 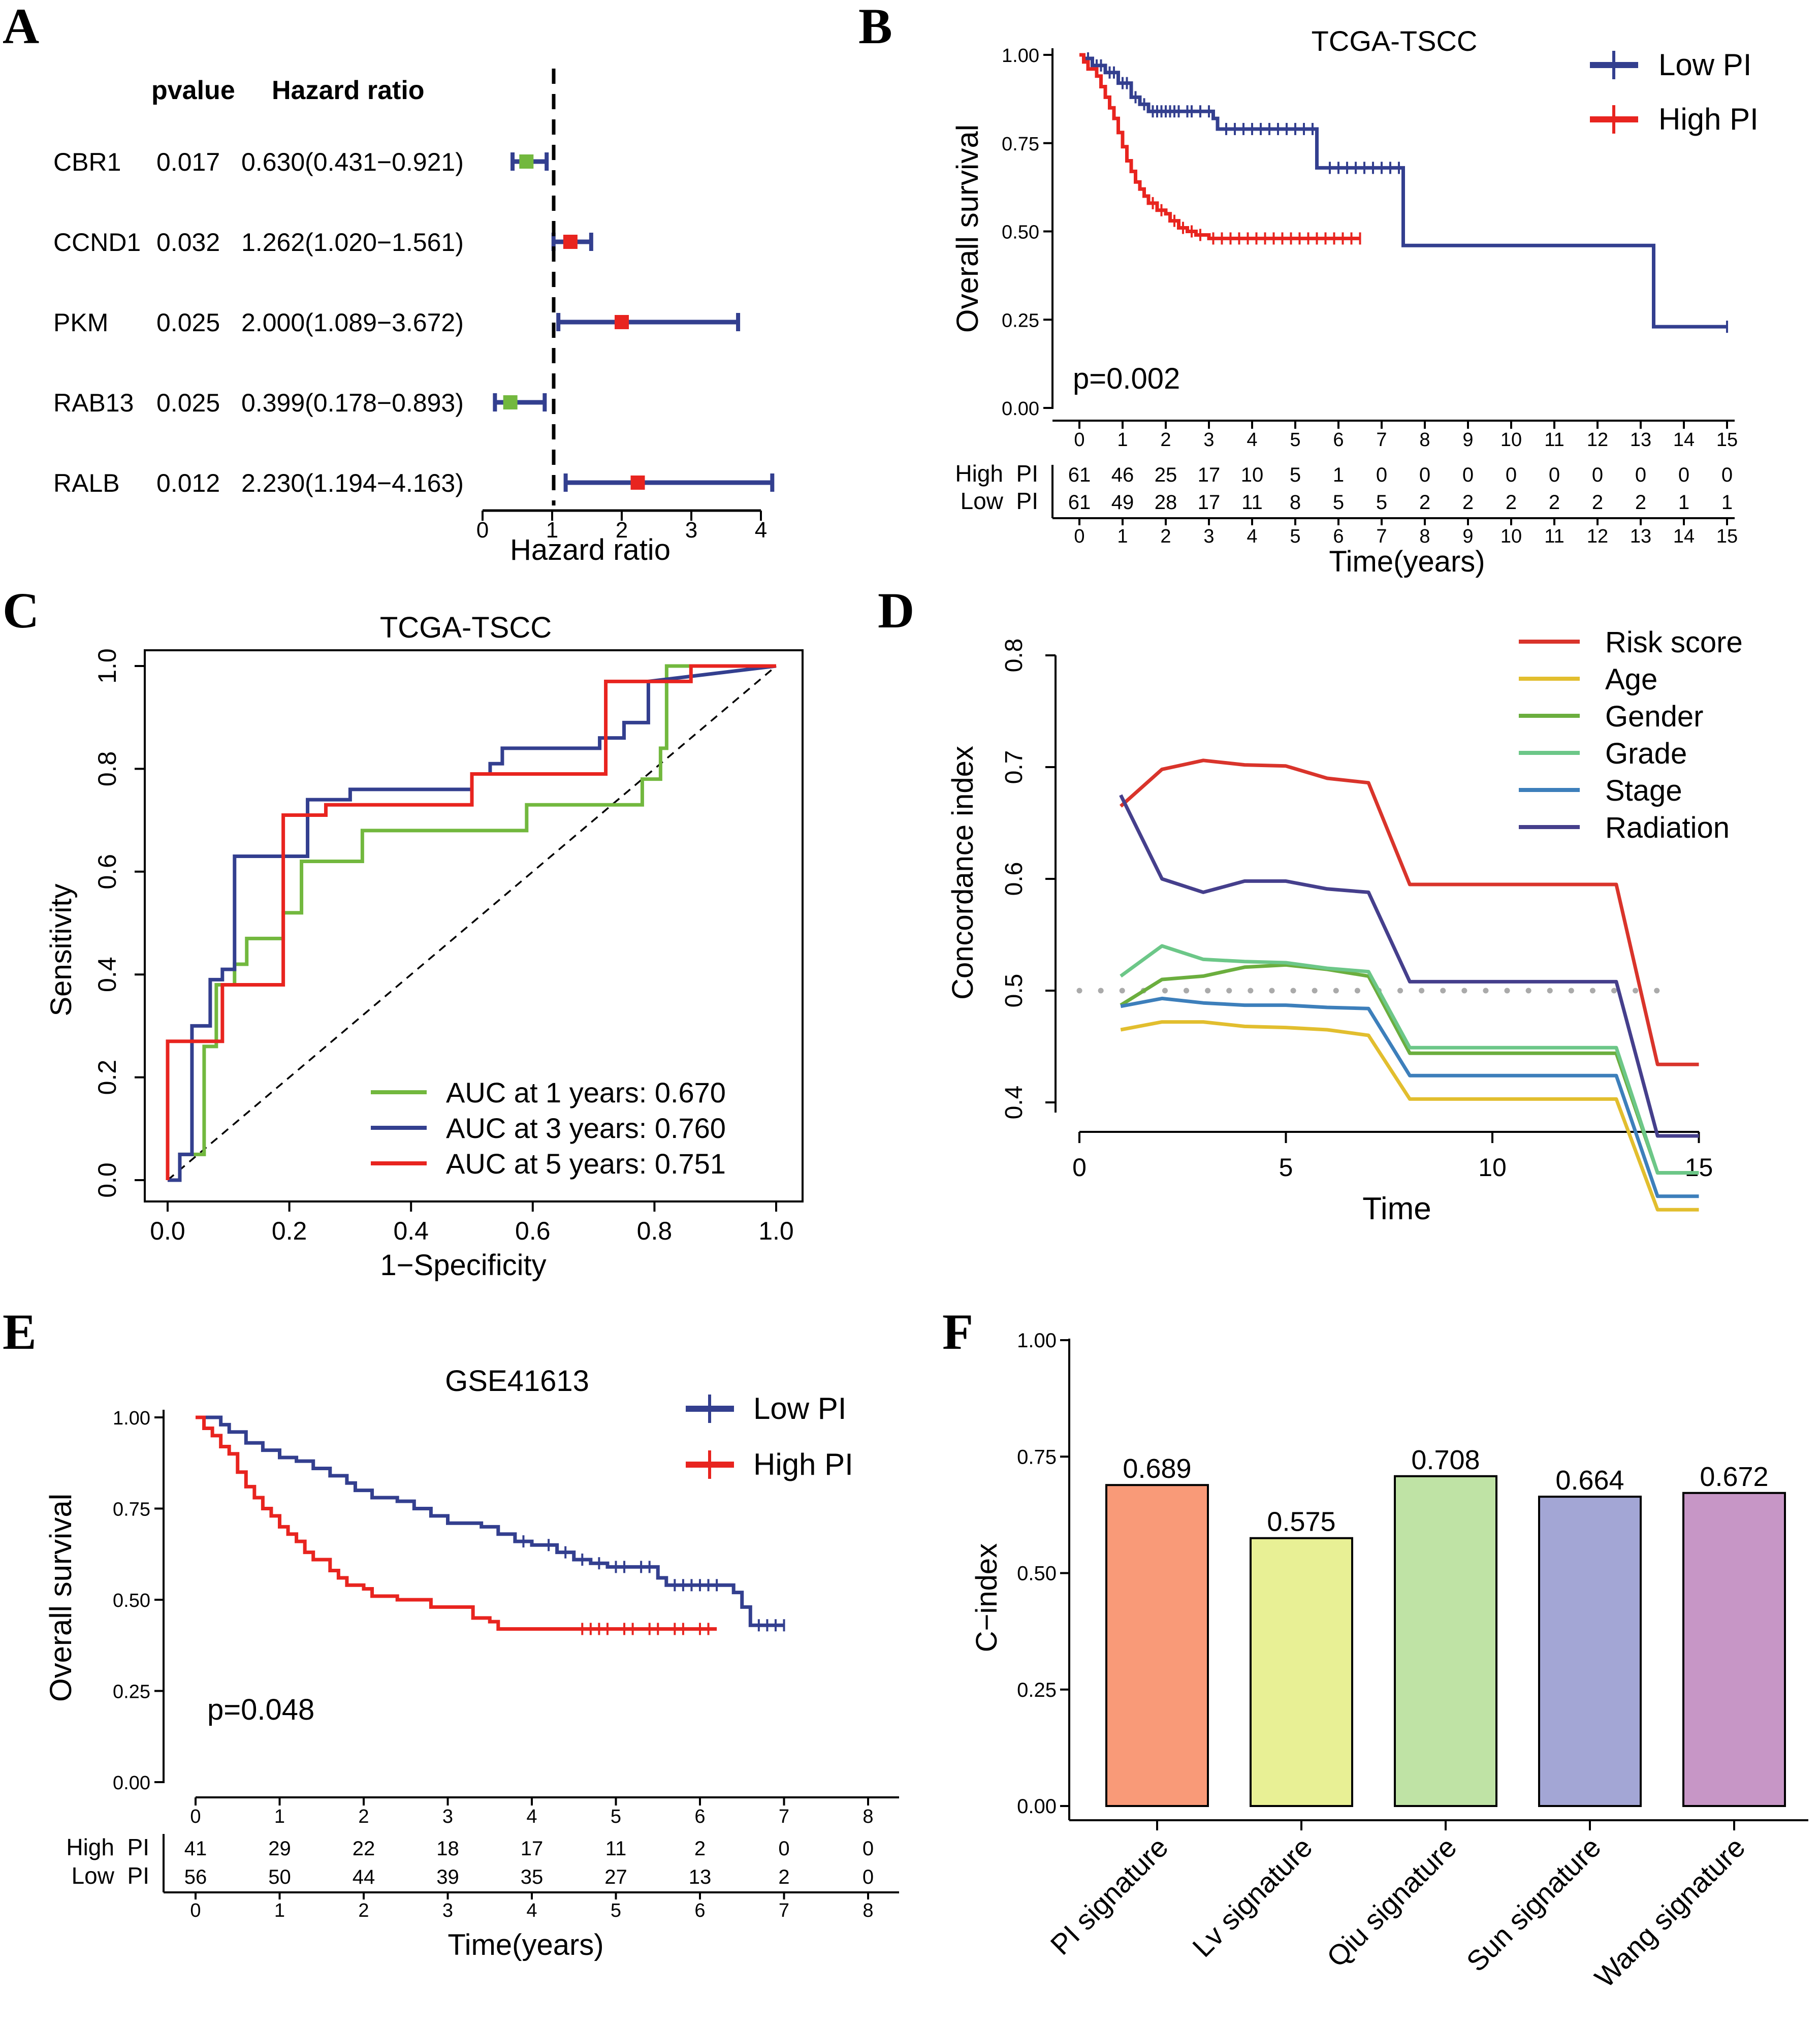 What do you see at coordinates (868, 1816) in the screenshot?
I see `km-x-tick-label: 8` at bounding box center [868, 1816].